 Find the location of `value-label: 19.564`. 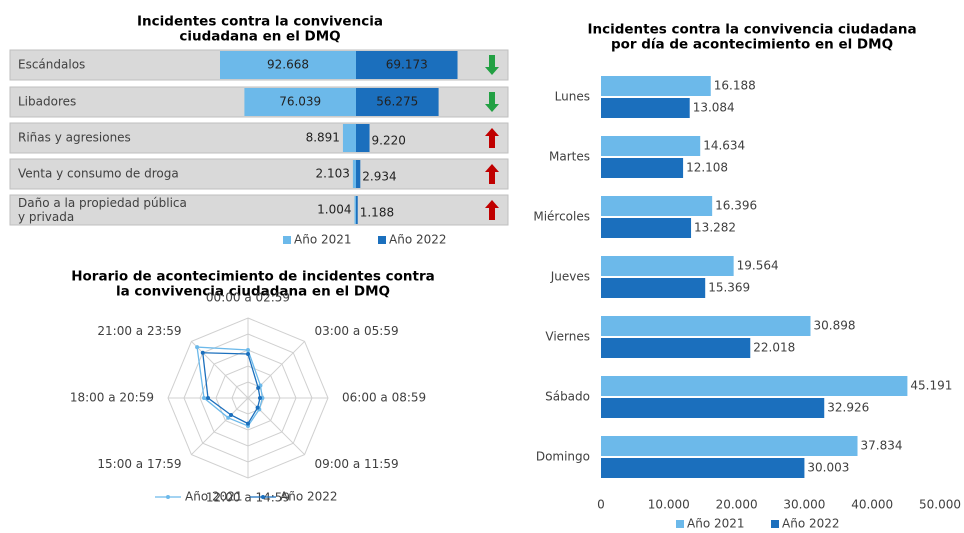

value-label: 19.564 is located at coordinates (758, 266).